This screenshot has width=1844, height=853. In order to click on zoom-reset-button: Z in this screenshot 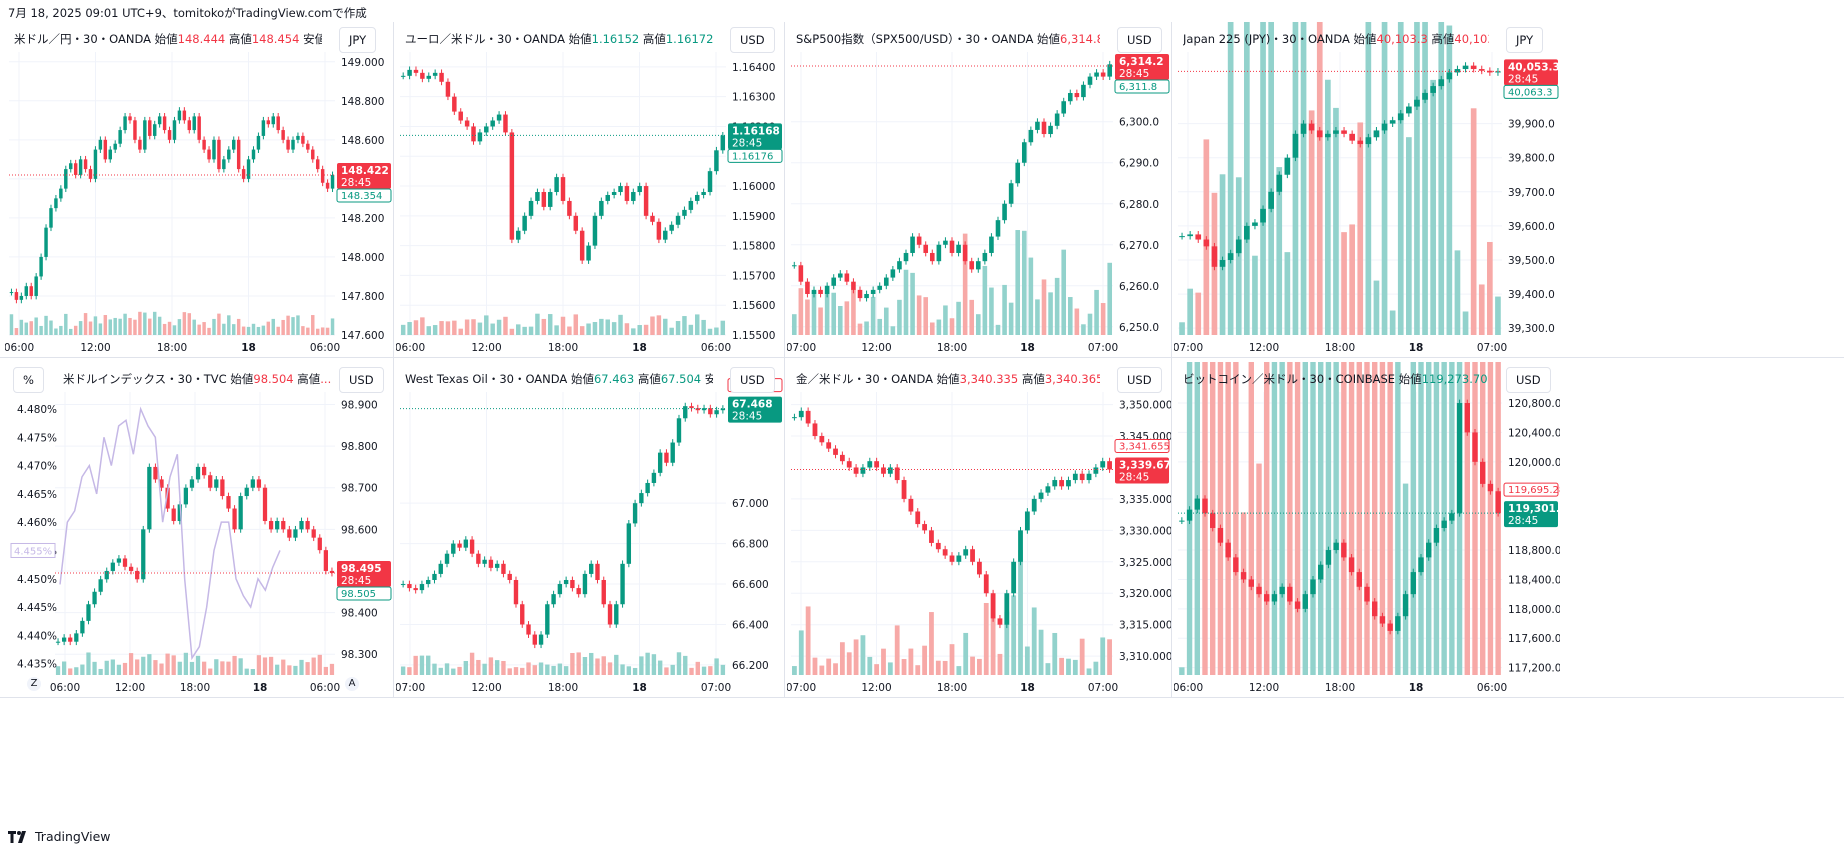, I will do `click(34, 684)`.